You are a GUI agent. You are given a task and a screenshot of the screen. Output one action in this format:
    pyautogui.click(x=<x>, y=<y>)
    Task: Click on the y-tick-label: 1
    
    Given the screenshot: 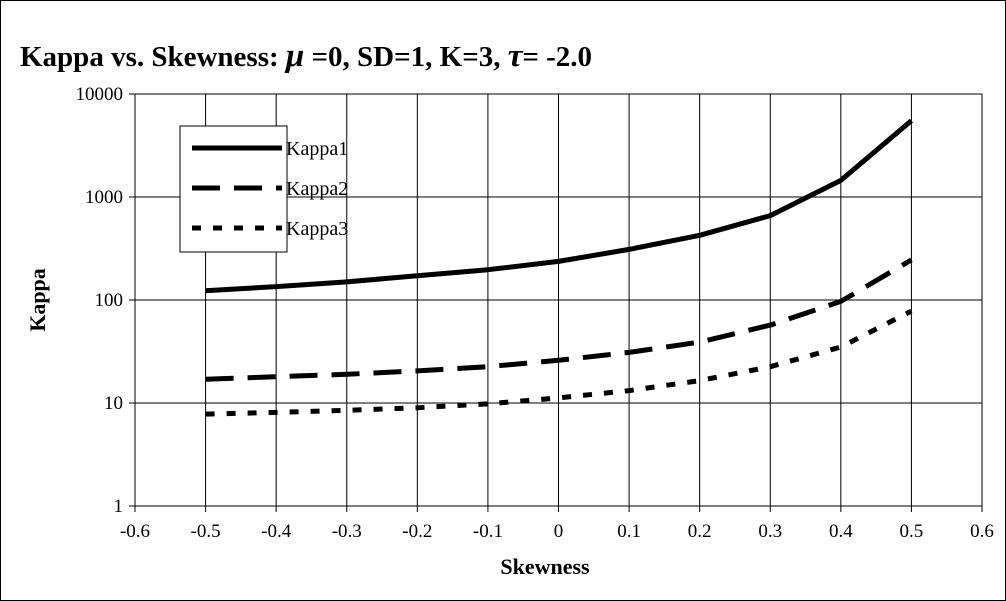 What is the action you would take?
    pyautogui.click(x=119, y=506)
    